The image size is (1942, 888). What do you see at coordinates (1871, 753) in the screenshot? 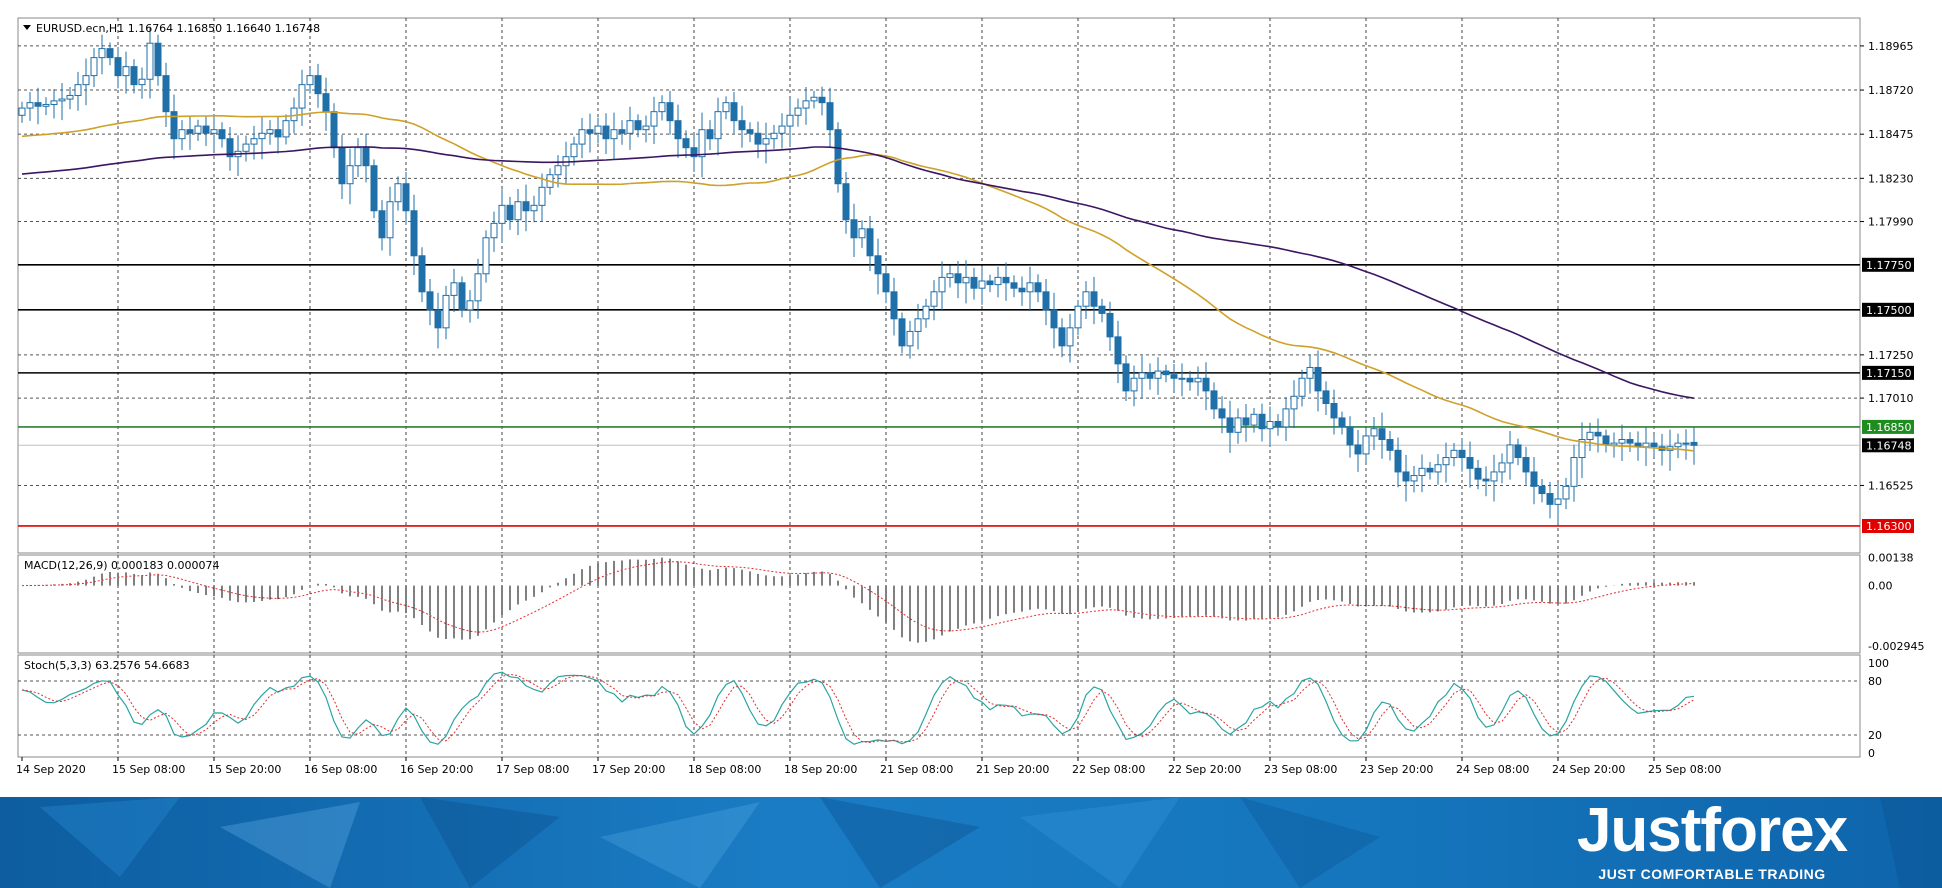
I see `stoch-tick-label: 0` at bounding box center [1871, 753].